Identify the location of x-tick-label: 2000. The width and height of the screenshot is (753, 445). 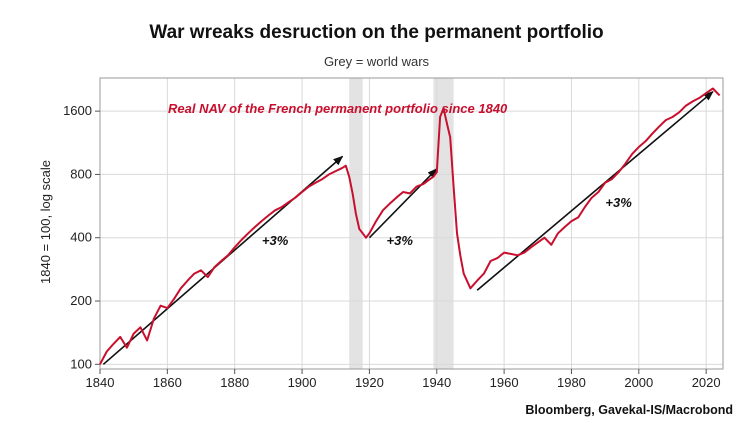
(638, 382).